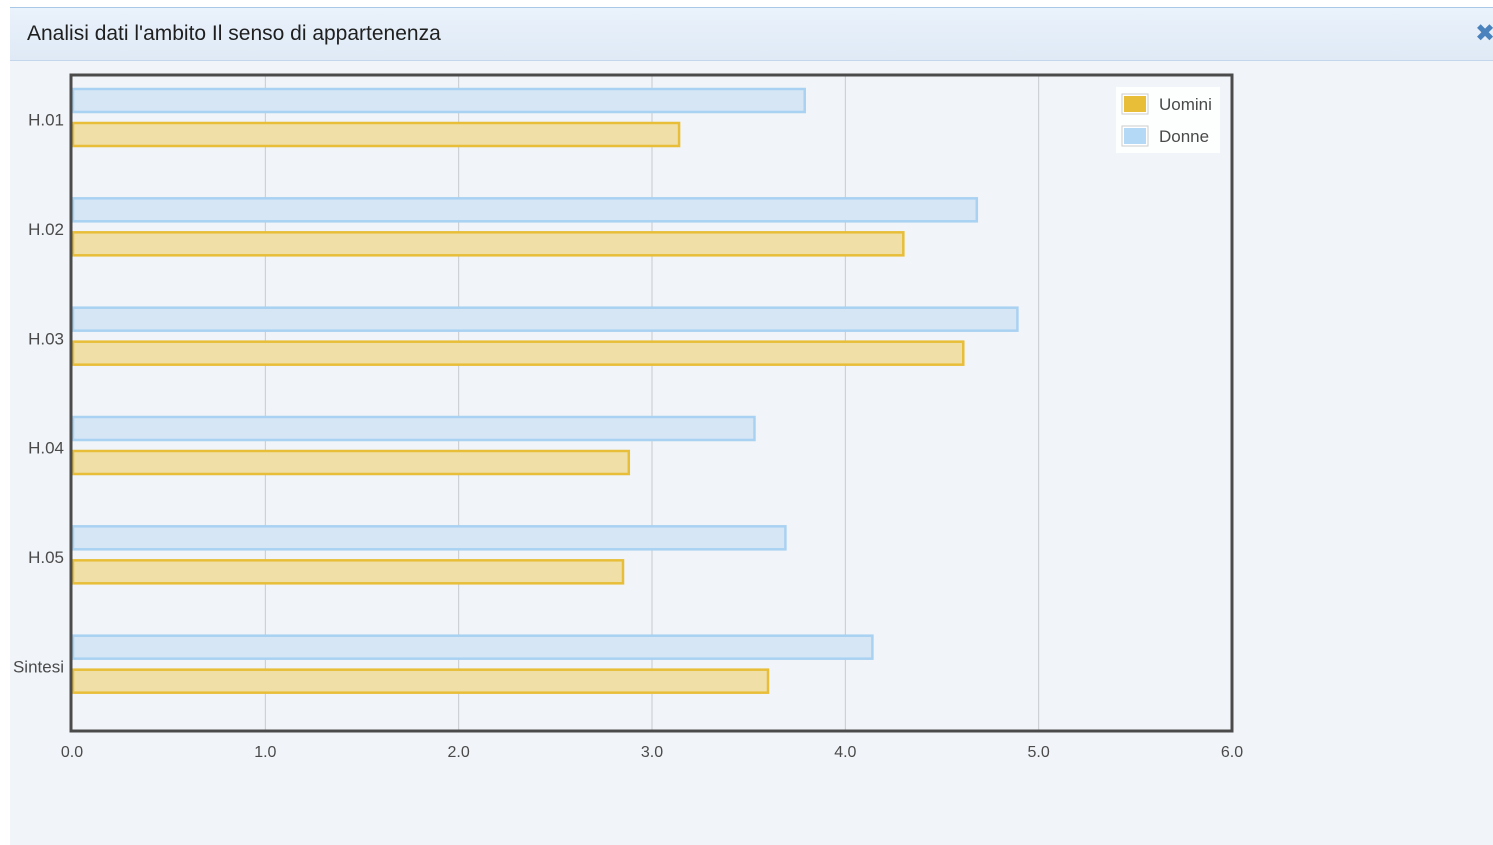 This screenshot has height=845, width=1493. What do you see at coordinates (488, 244) in the screenshot?
I see `bar-uomini-h02` at bounding box center [488, 244].